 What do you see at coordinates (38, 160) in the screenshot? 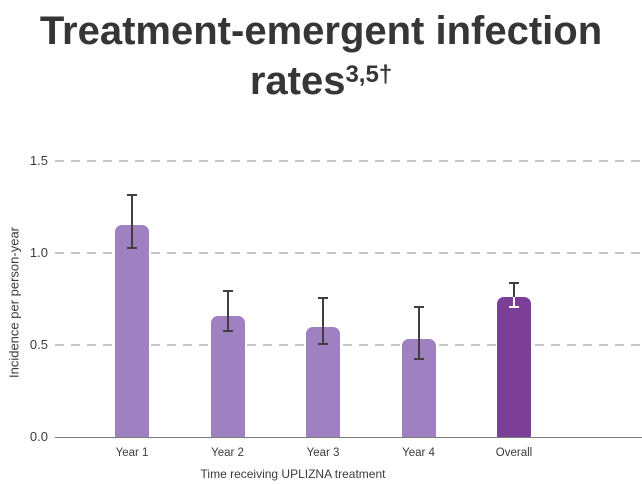
I see `y-tick-label: 1.5` at bounding box center [38, 160].